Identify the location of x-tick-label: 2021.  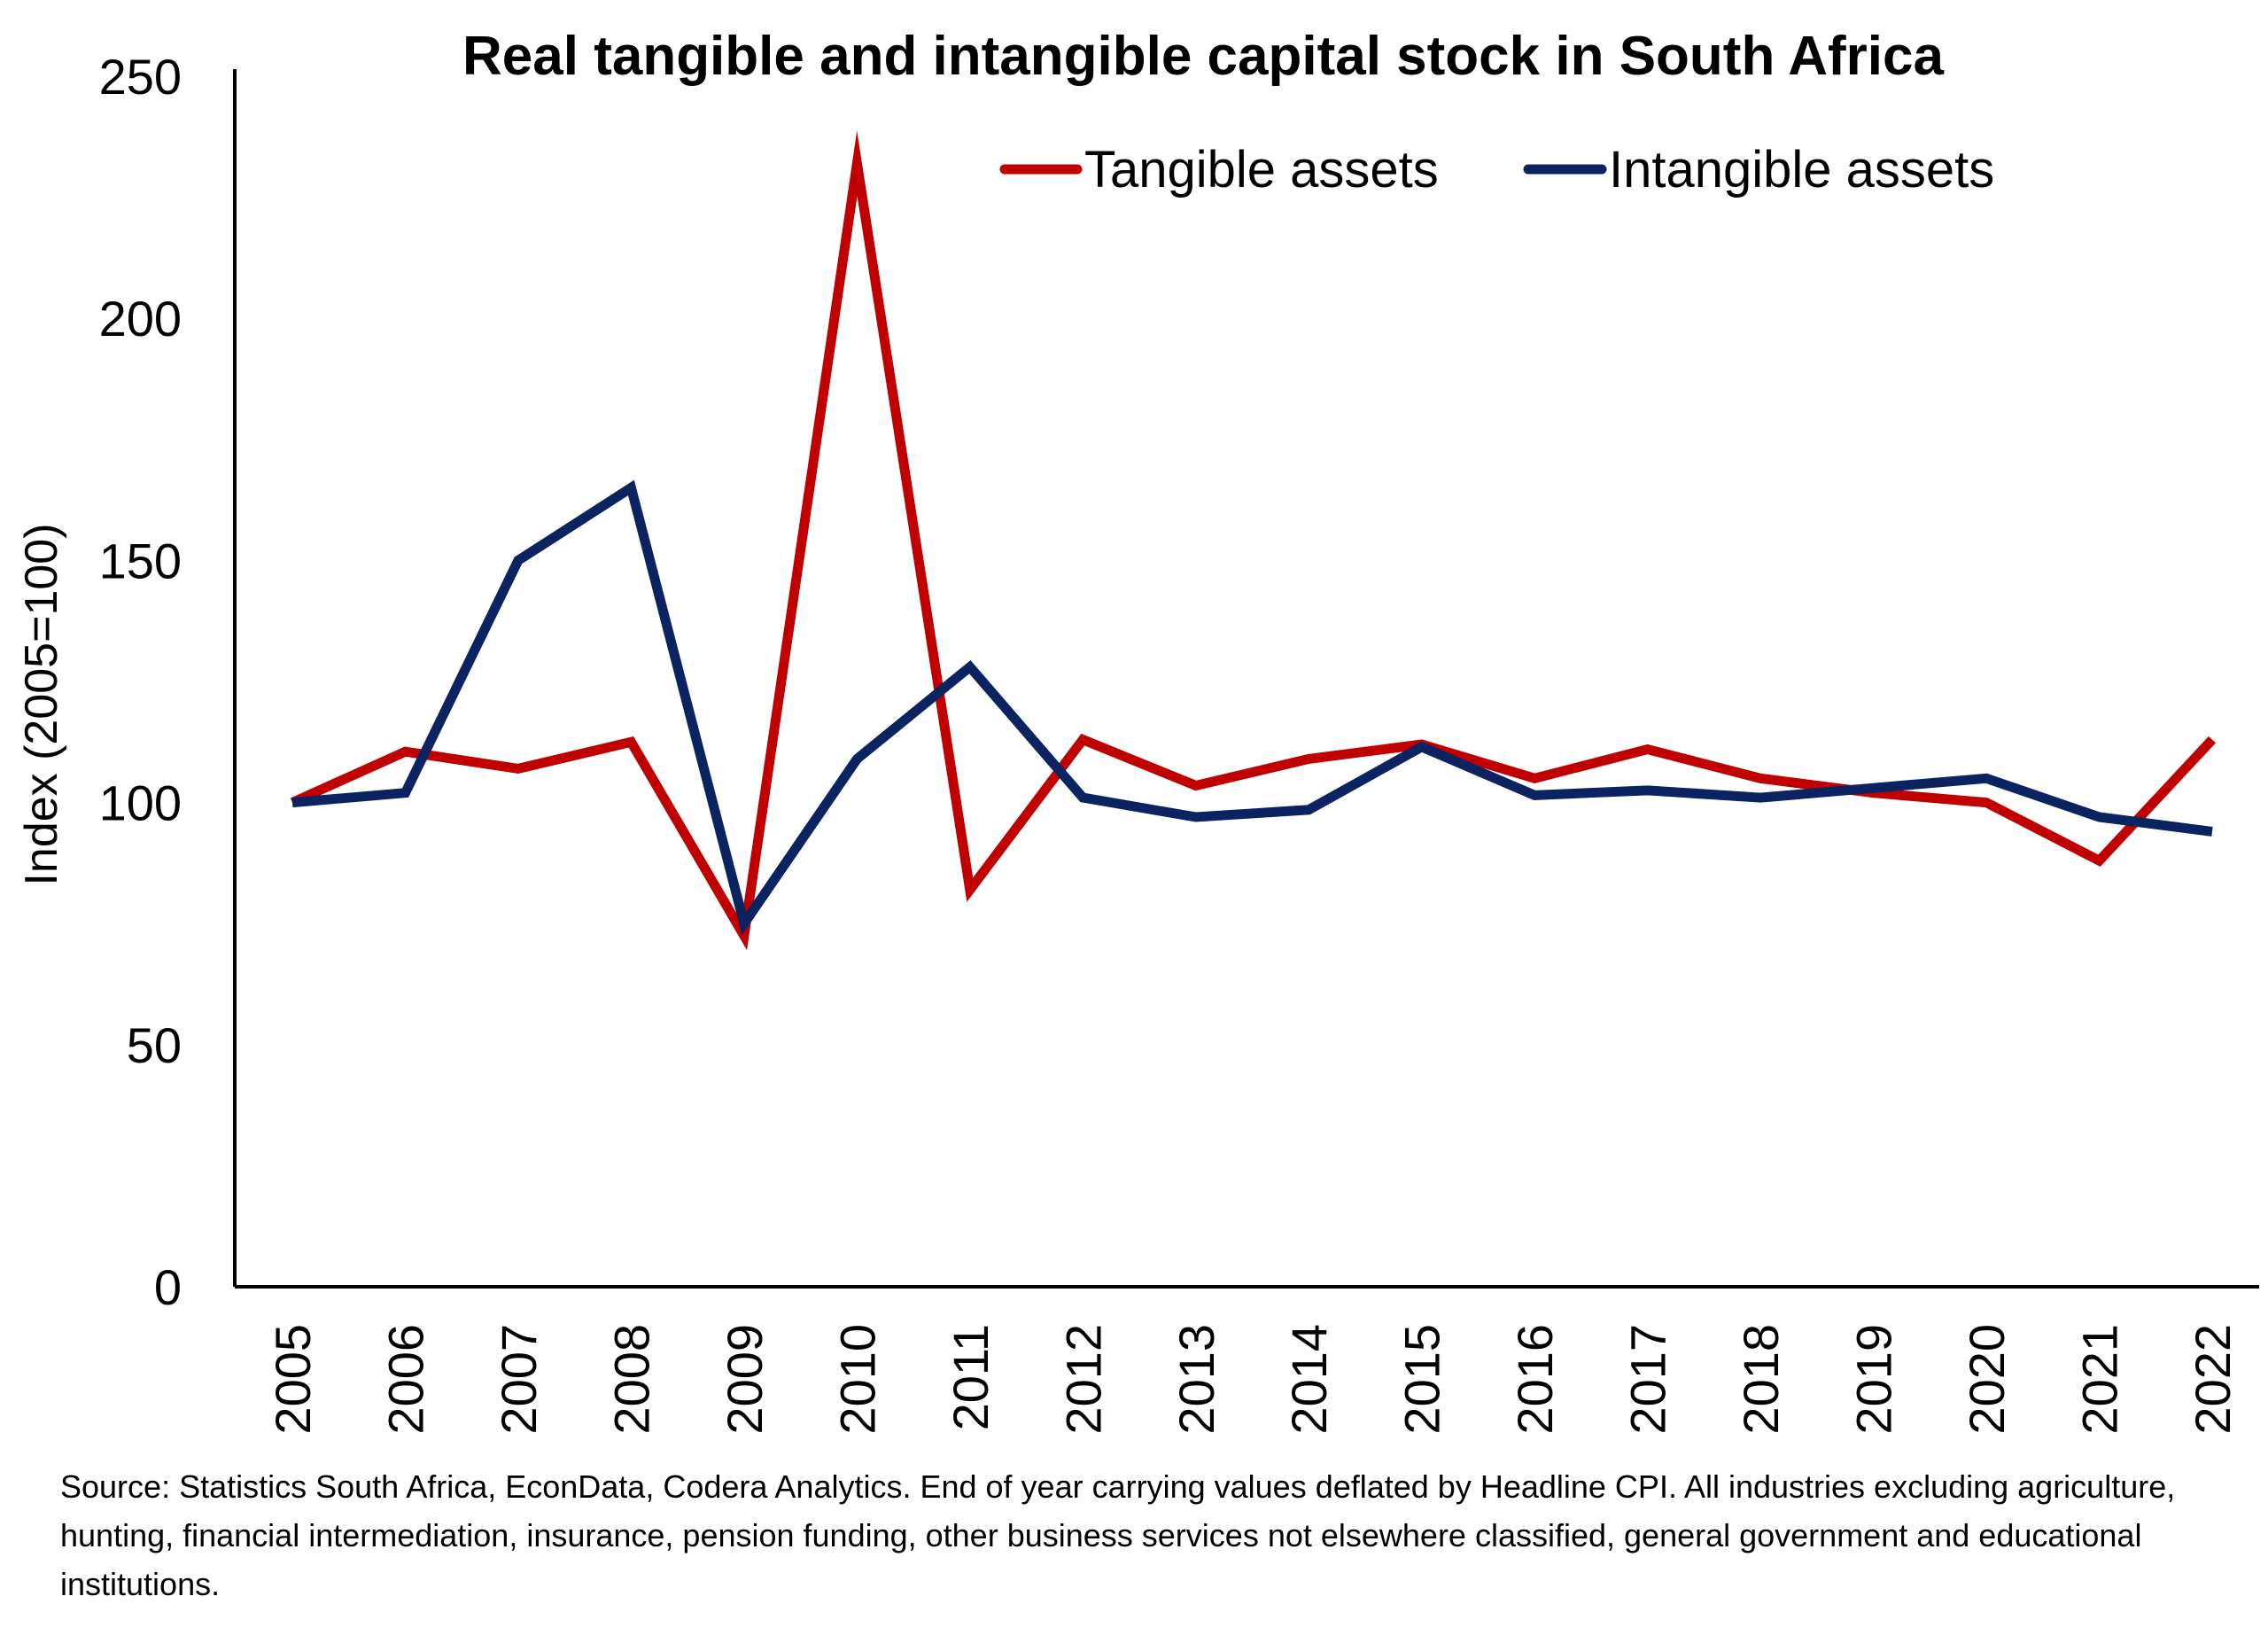
(2100, 1379).